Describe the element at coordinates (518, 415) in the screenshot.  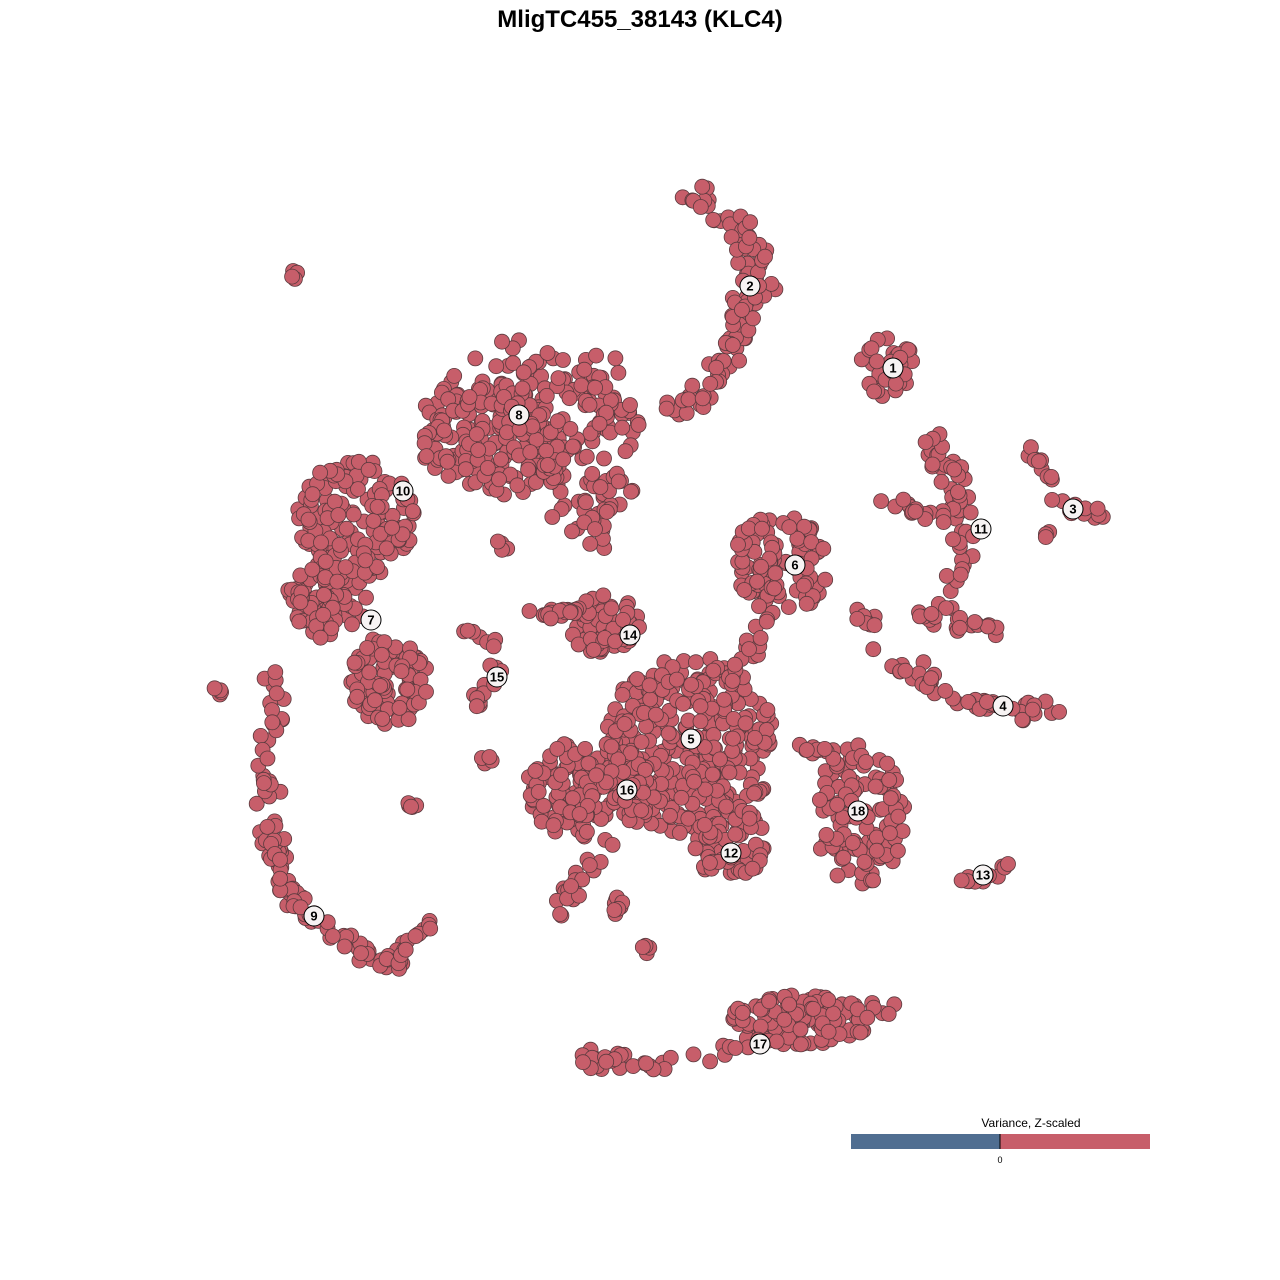
I see `cluster-label-text: 8` at that location.